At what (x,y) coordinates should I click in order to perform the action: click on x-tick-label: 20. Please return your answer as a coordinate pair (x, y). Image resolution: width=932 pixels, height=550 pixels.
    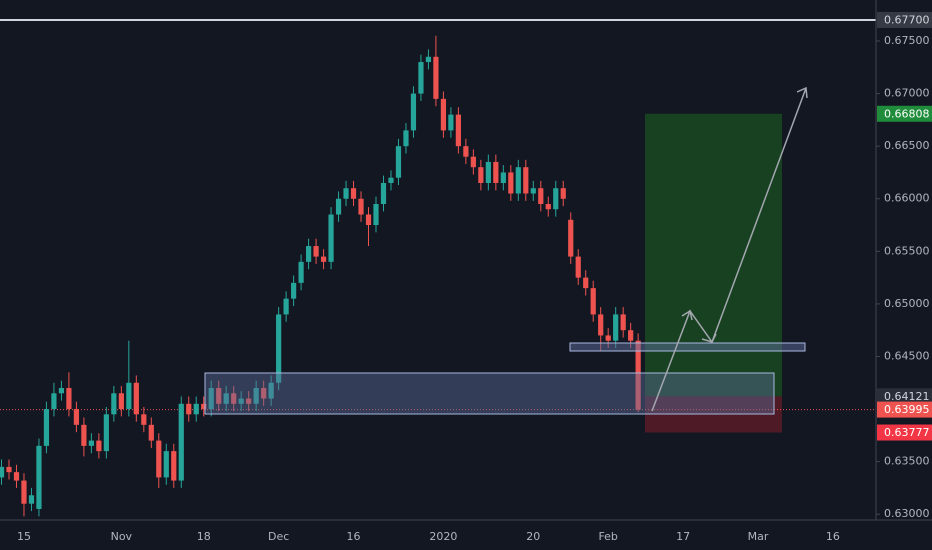
    Looking at the image, I should click on (533, 536).